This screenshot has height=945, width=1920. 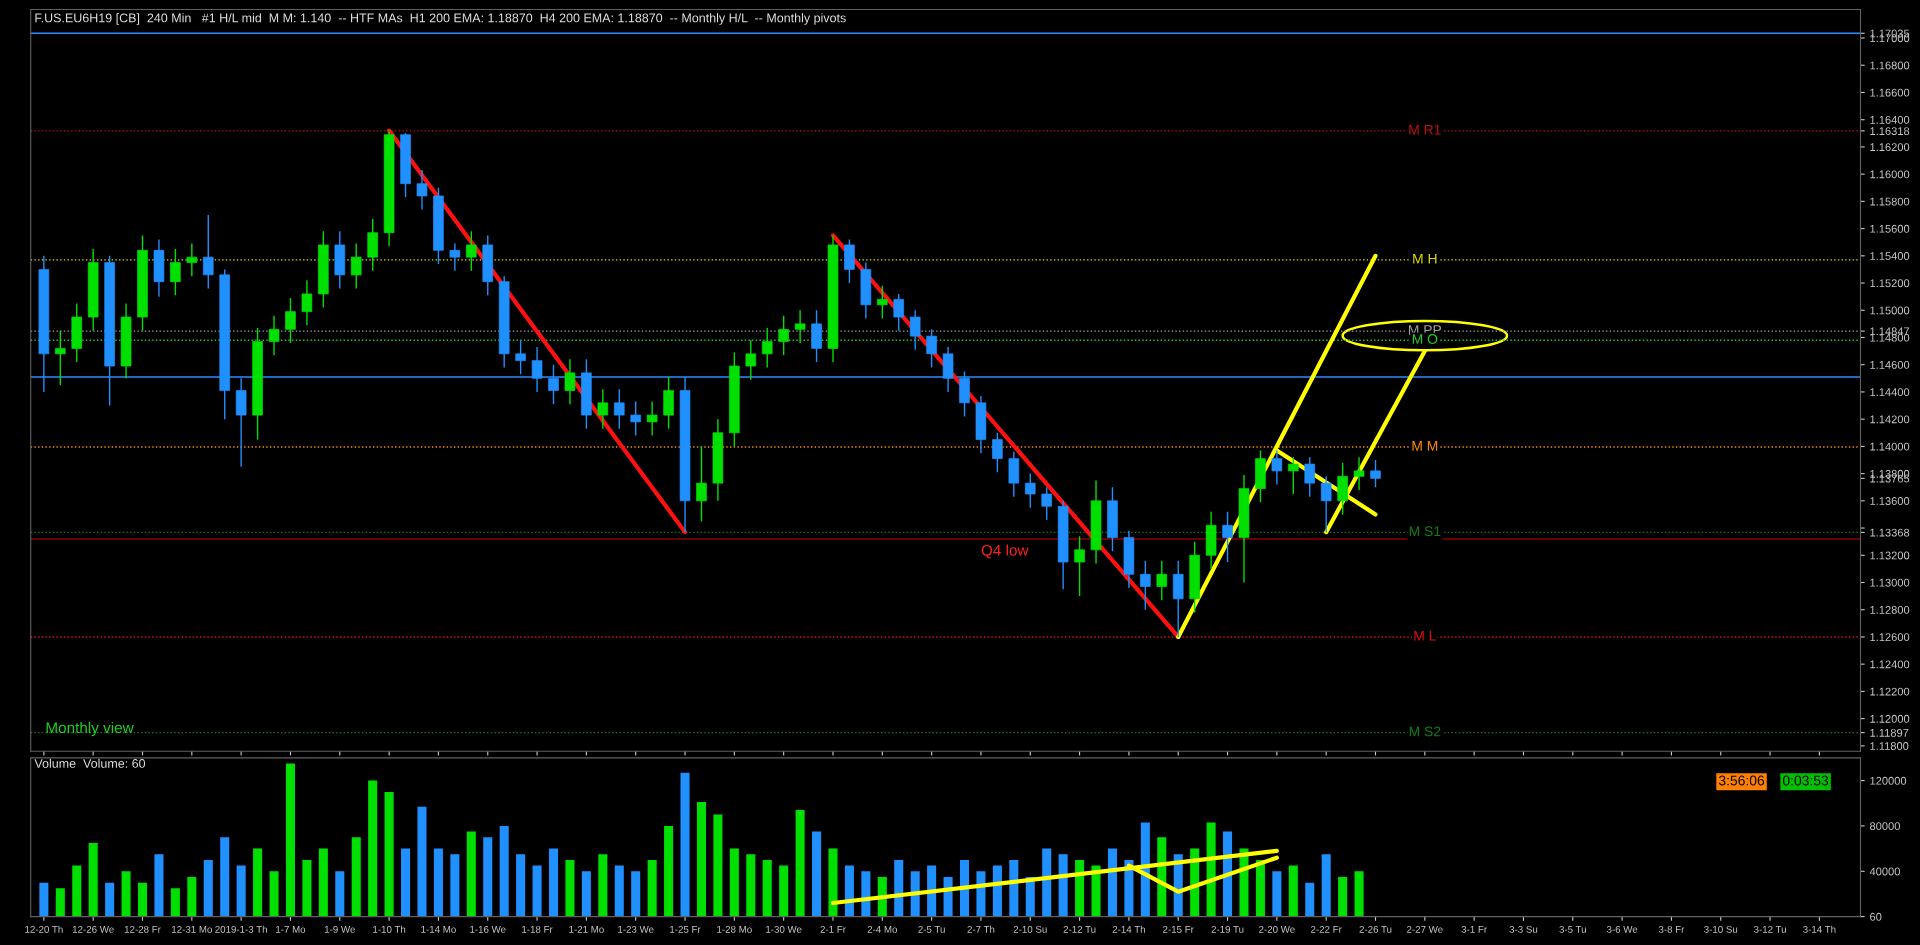 What do you see at coordinates (339, 929) in the screenshot?
I see `x-tick-label: 1-9 We` at bounding box center [339, 929].